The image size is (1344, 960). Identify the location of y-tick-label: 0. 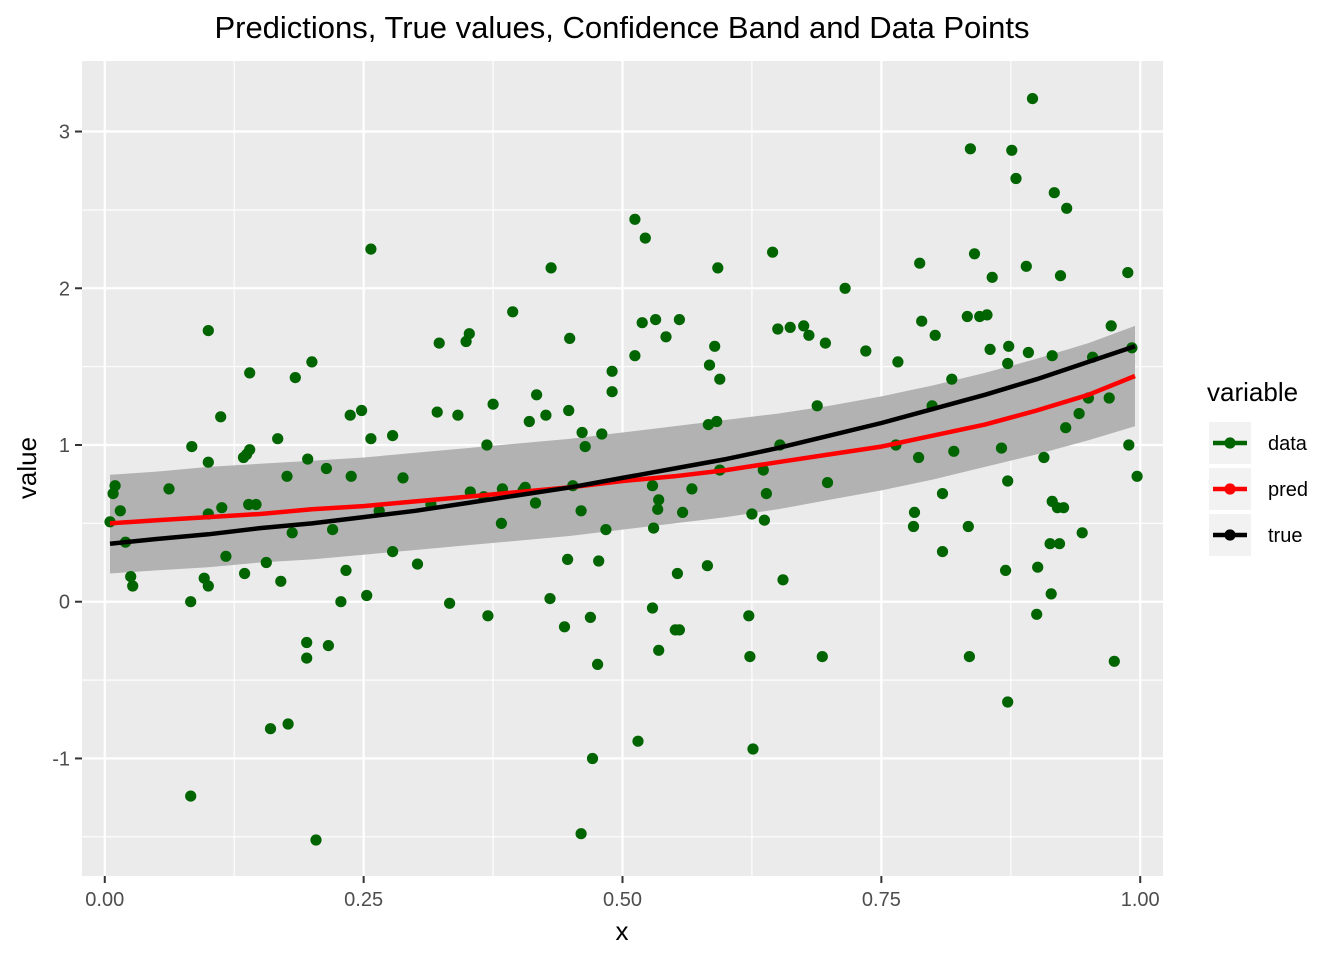
(64, 603).